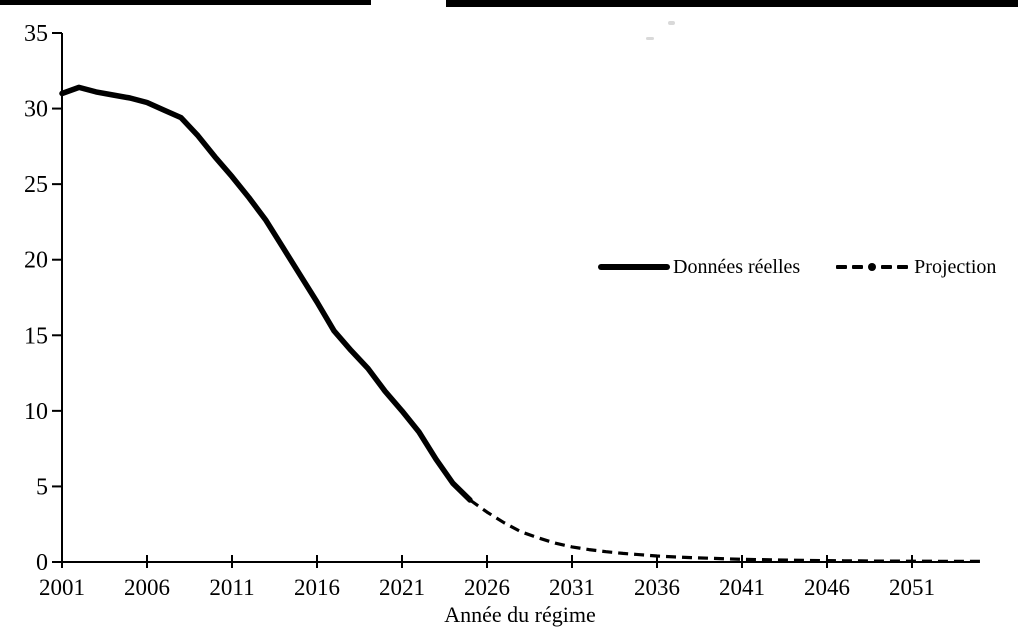 The image size is (1018, 637). I want to click on x-tick-label: 2006, so click(147, 587).